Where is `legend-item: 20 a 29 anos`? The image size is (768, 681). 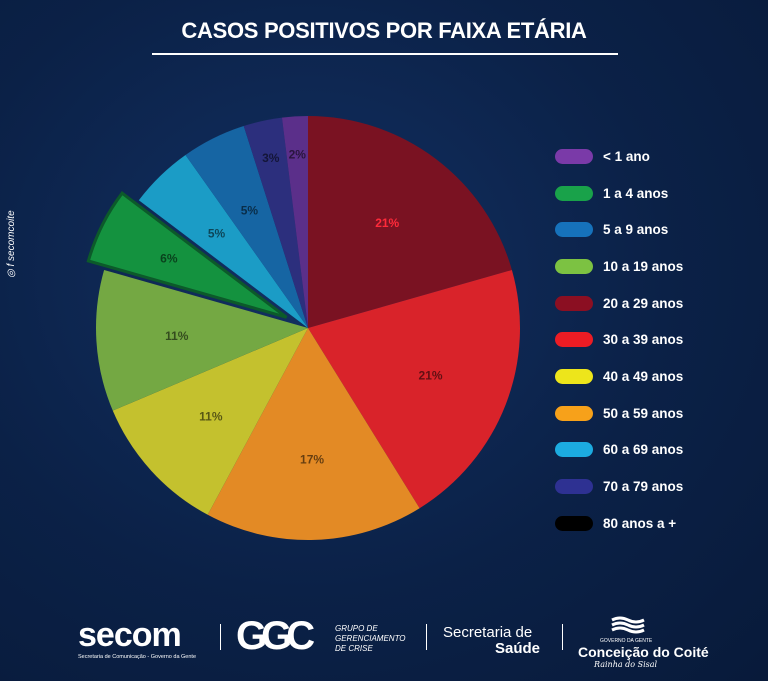
legend-item: 20 a 29 anos is located at coordinates (619, 303).